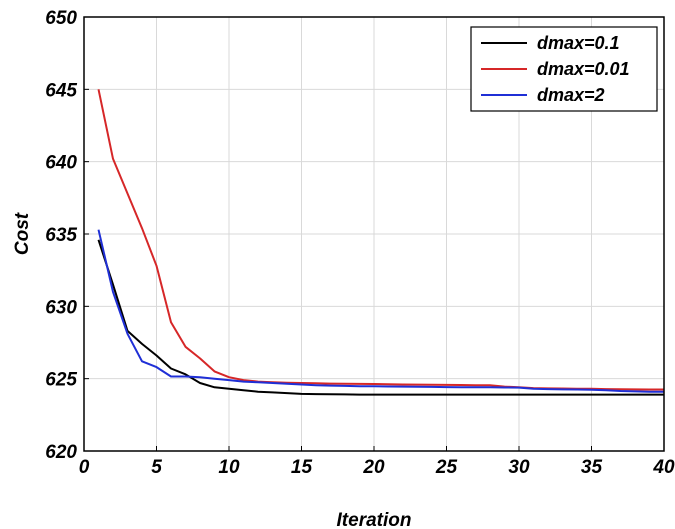 The image size is (675, 529). I want to click on x-tick-label: 10, so click(229, 467).